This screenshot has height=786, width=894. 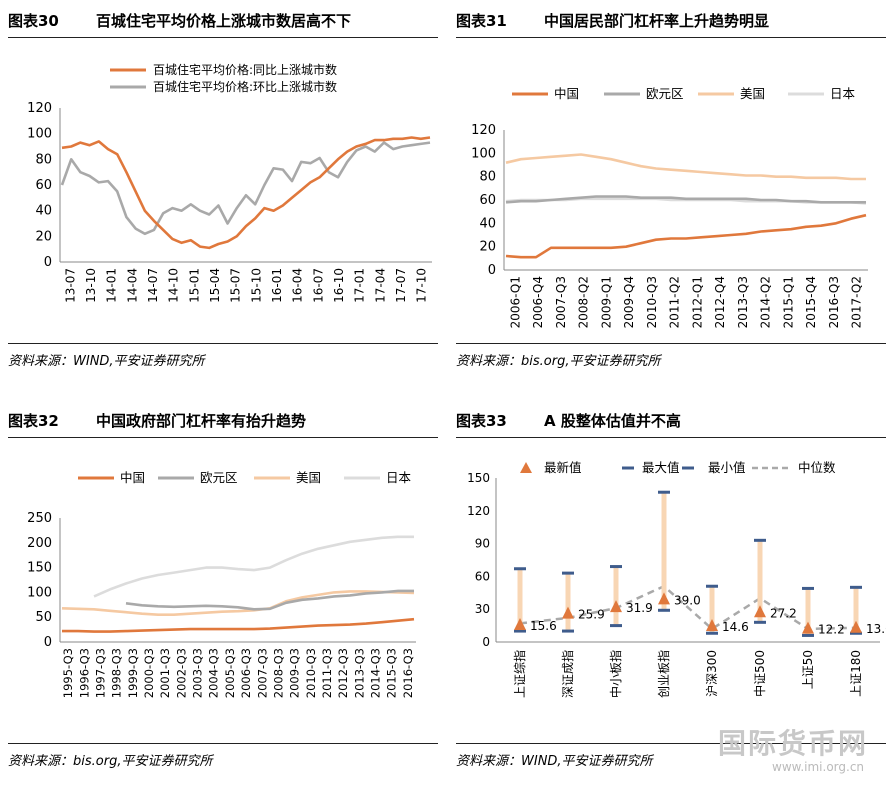 I want to click on x-tick-label: 2015-Q3, so click(x=392, y=673).